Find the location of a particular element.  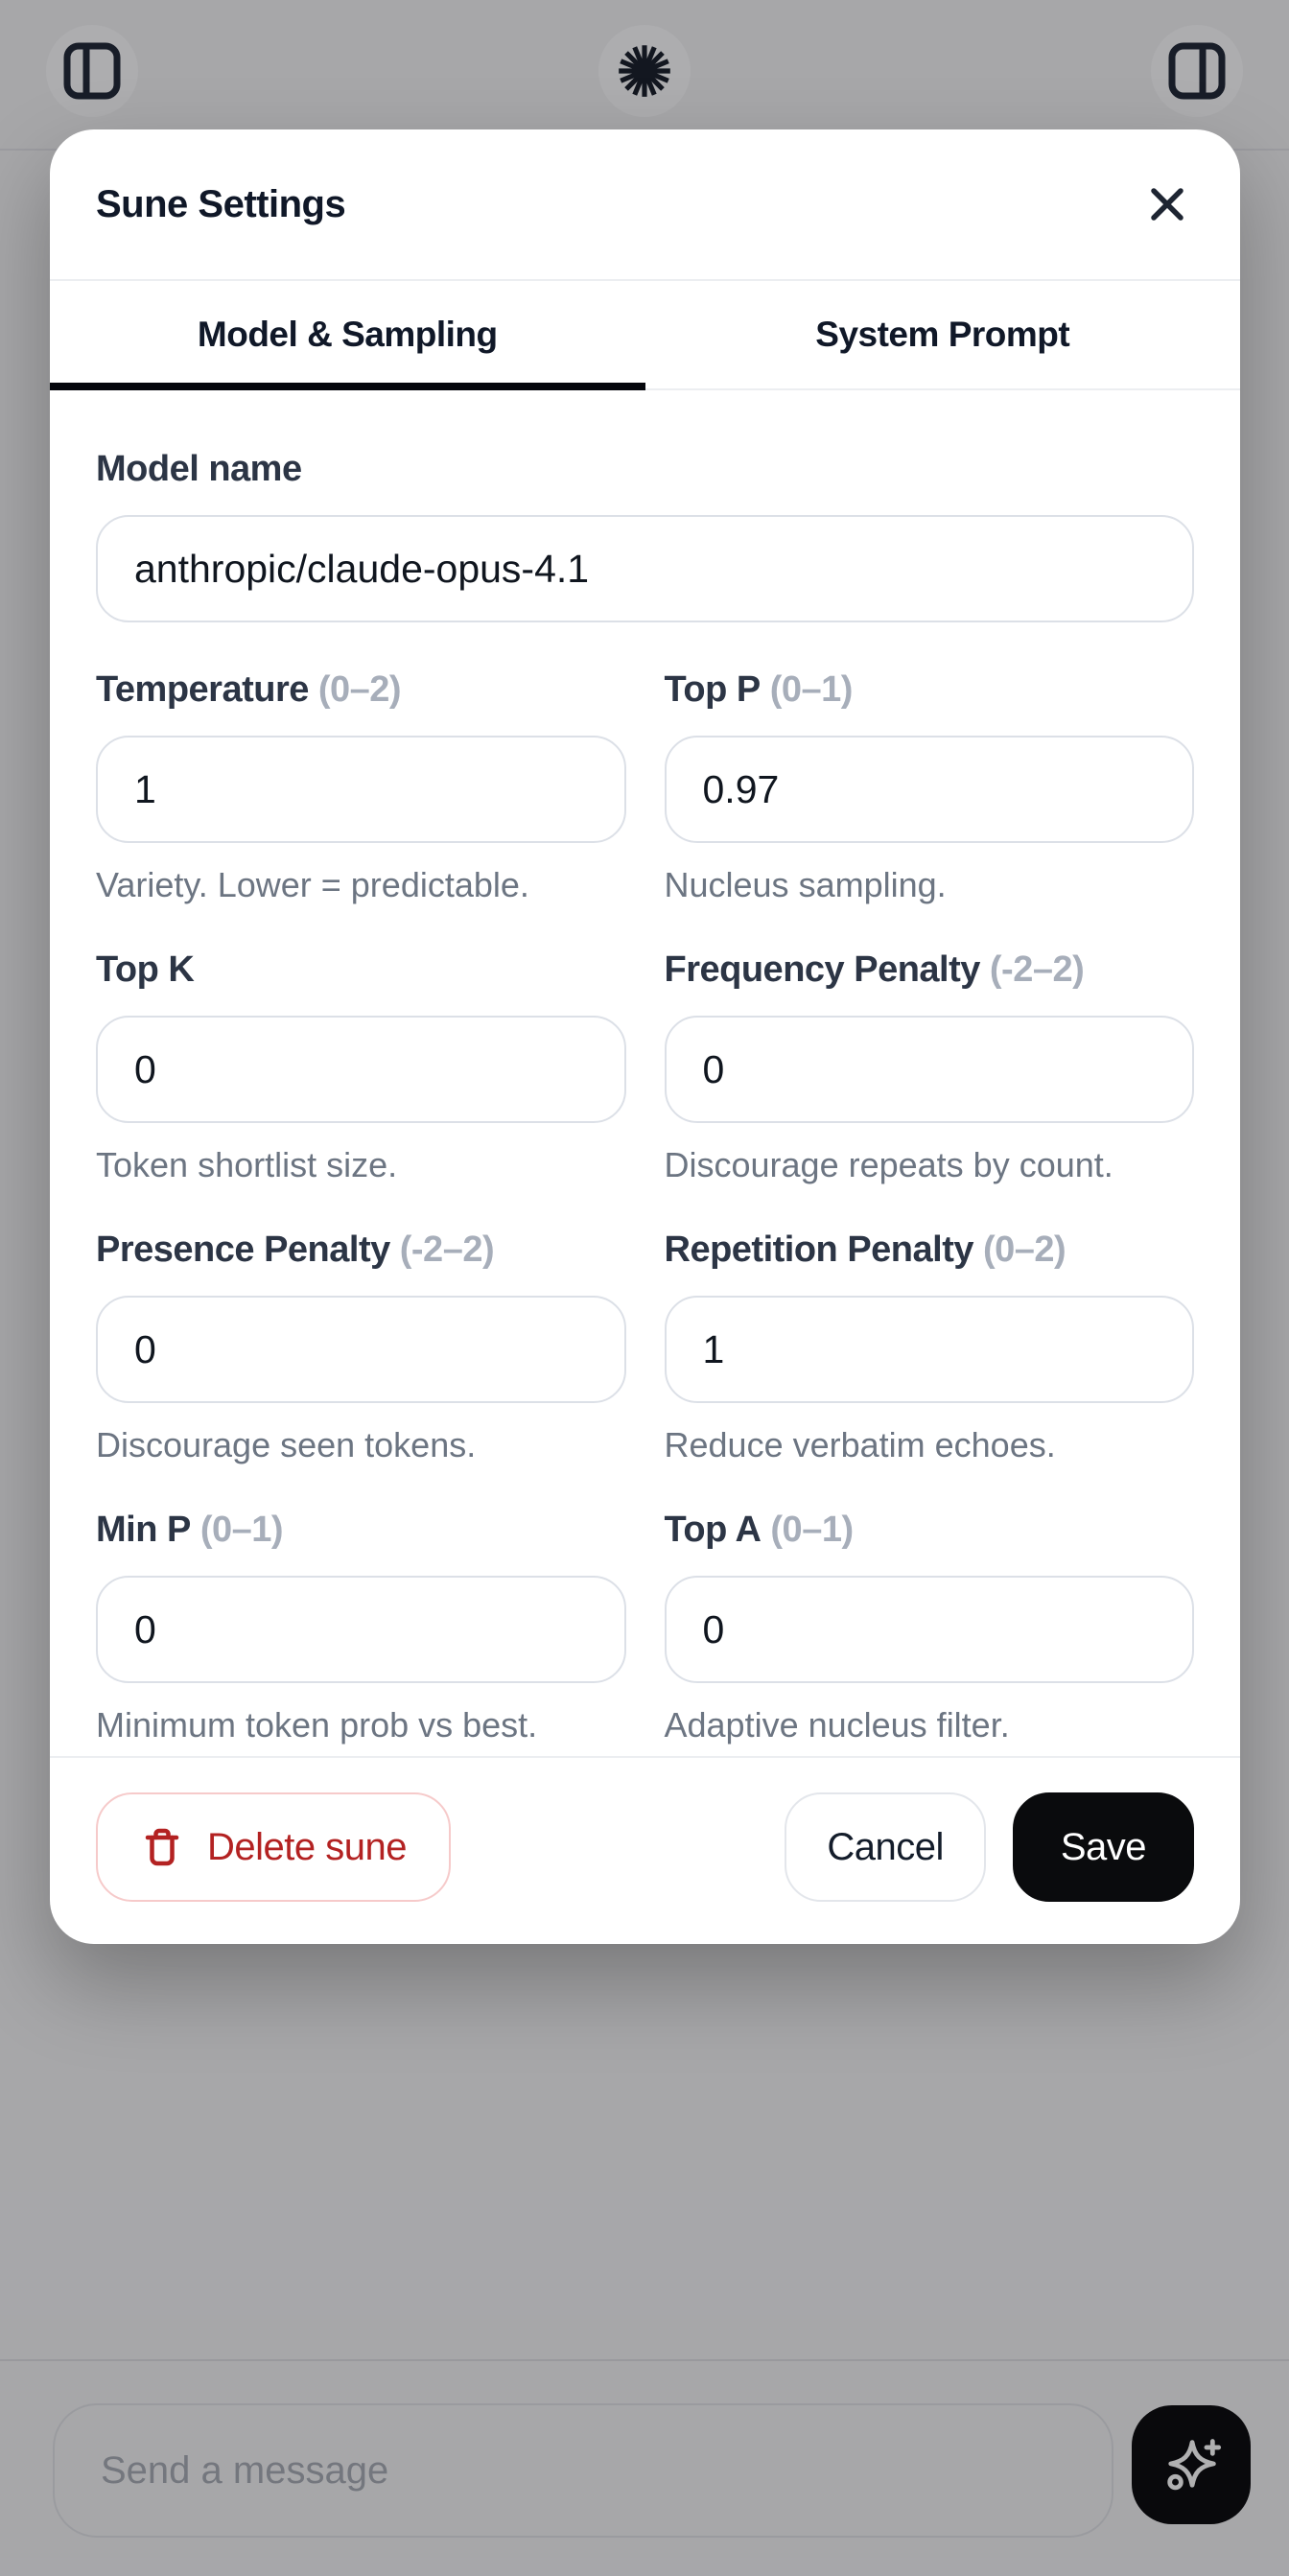

send-button is located at coordinates (1191, 2464).